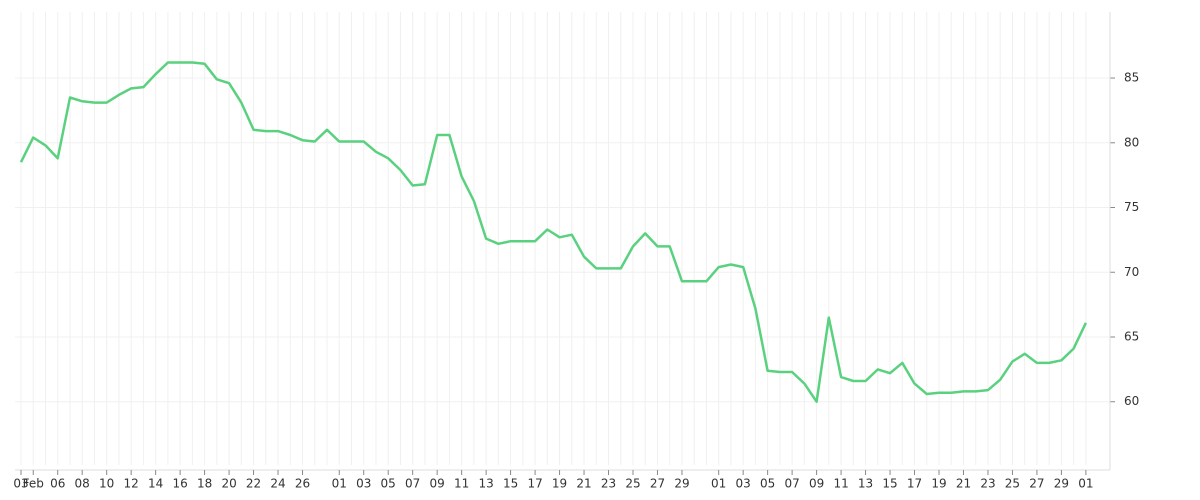  What do you see at coordinates (1131, 207) in the screenshot?
I see `y-tick-label: 75` at bounding box center [1131, 207].